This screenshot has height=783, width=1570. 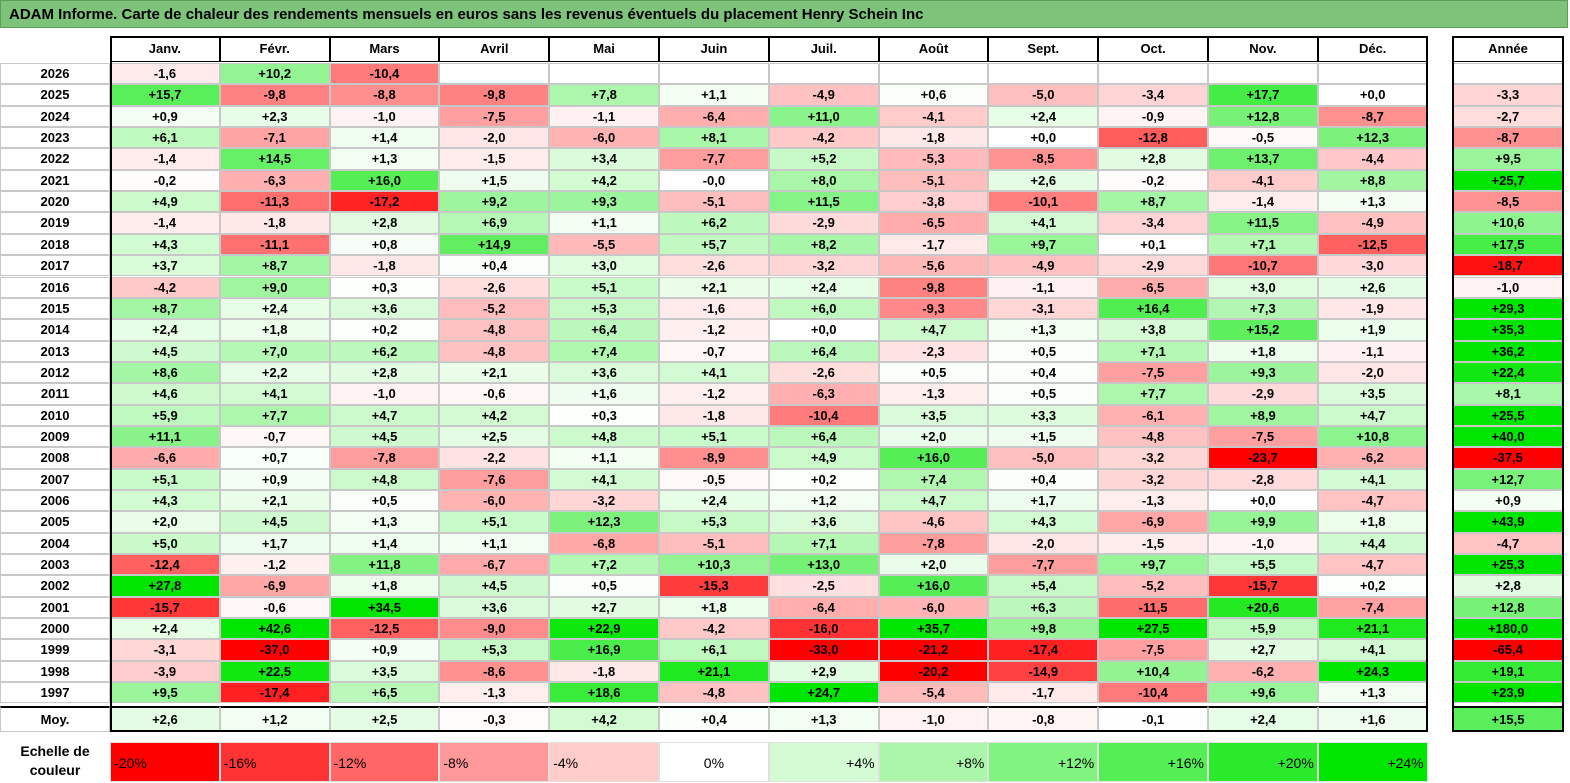 I want to click on heatmap-cell: -2,6, so click(x=823, y=372).